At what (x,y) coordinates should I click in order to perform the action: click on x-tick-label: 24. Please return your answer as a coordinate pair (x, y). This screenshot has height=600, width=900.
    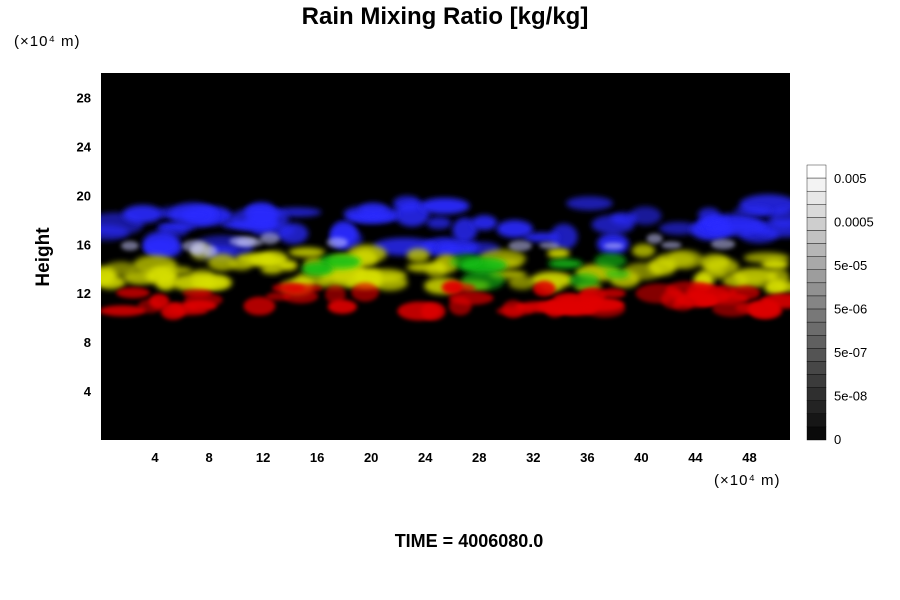
    Looking at the image, I should click on (425, 457).